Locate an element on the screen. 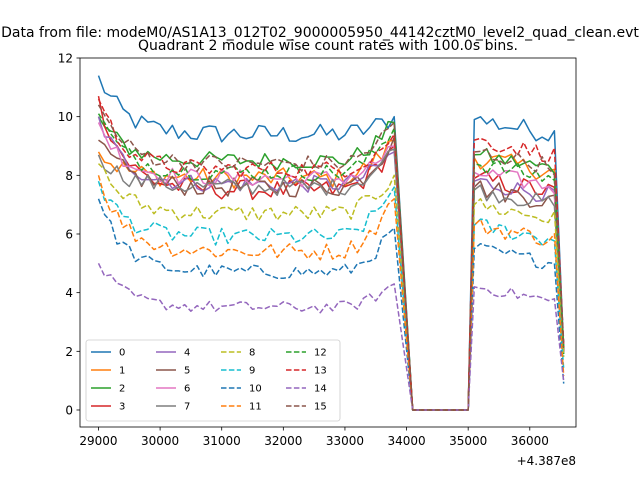 This screenshot has height=480, width=640. legend-label-9: 9 is located at coordinates (252, 371).